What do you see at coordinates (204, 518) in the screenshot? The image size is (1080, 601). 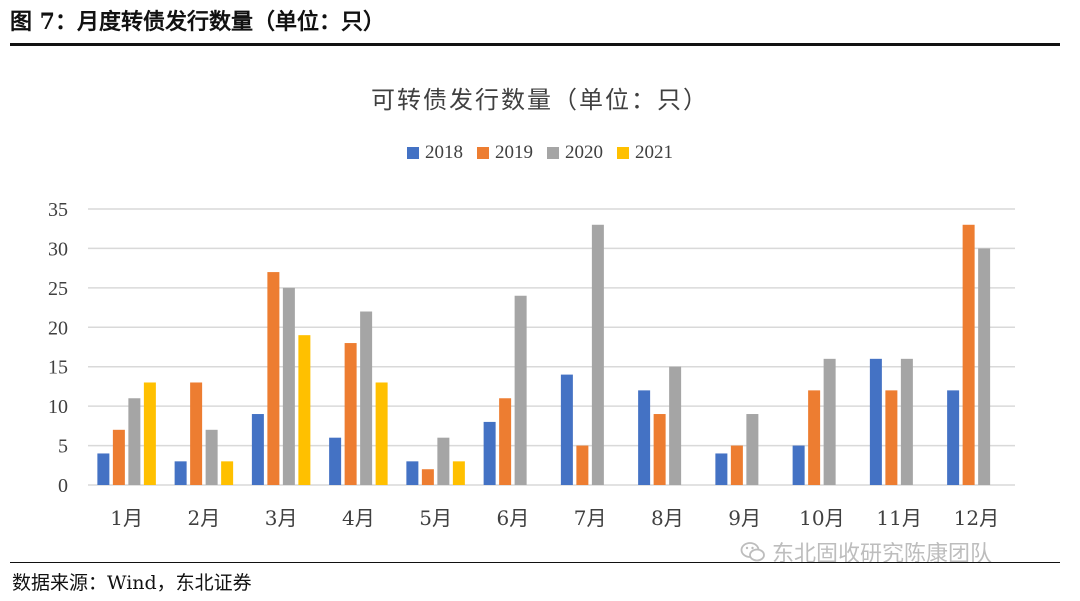 I see `x-tick-label: 2月` at bounding box center [204, 518].